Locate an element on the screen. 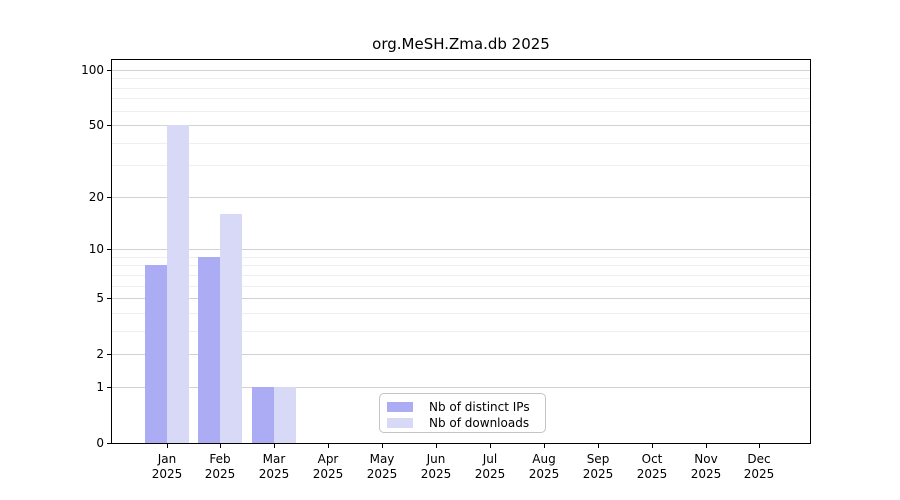 This screenshot has height=500, width=900. xtick-label-apr: Apr 2025 is located at coordinates (328, 467).